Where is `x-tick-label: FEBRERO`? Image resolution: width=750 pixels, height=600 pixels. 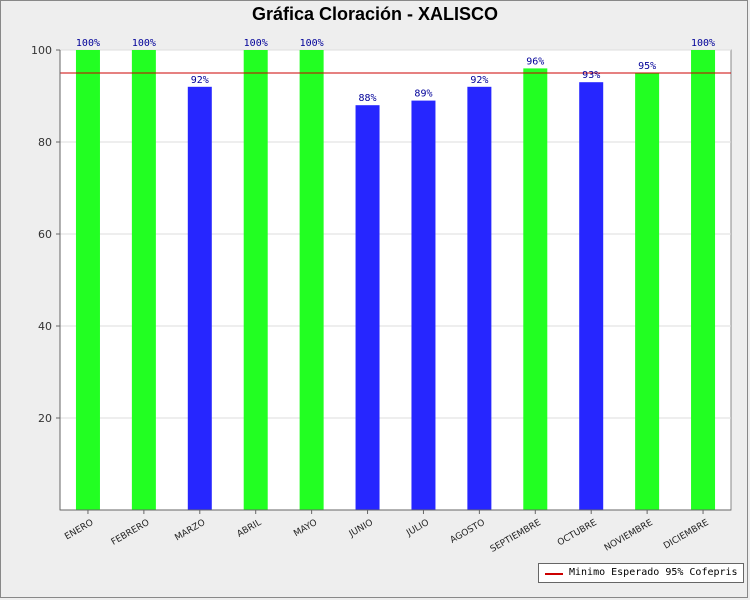
x-tick-label: FEBRERO is located at coordinates (131, 533).